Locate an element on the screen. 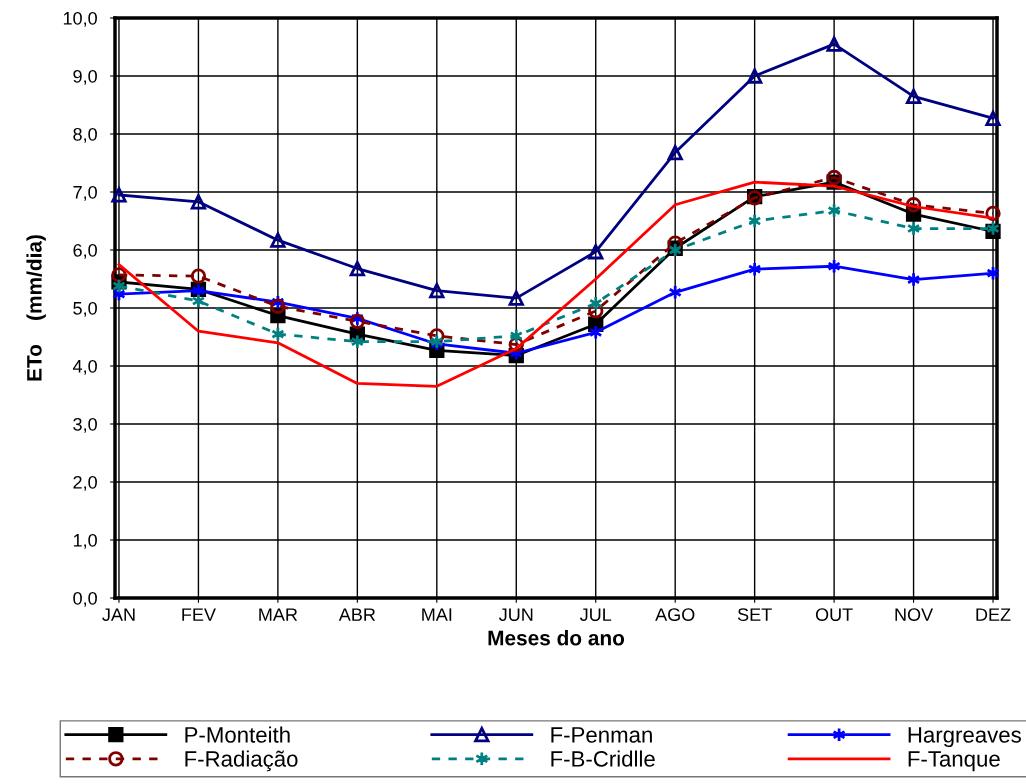 The image size is (1026, 784). x-tick-label: JUL is located at coordinates (595, 614).